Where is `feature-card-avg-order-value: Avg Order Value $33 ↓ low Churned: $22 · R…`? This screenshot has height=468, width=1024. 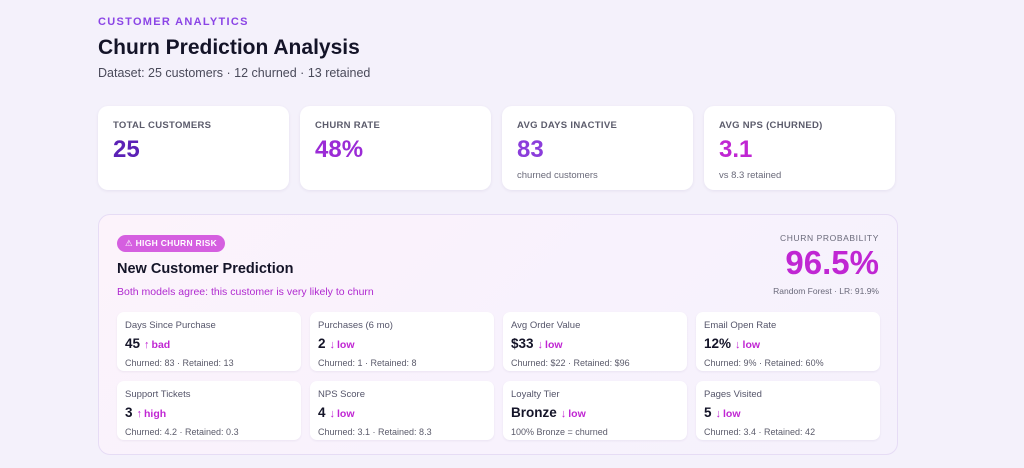
feature-card-avg-order-value: Avg Order Value $33 ↓ low Churned: $22 · R… is located at coordinates (595, 341).